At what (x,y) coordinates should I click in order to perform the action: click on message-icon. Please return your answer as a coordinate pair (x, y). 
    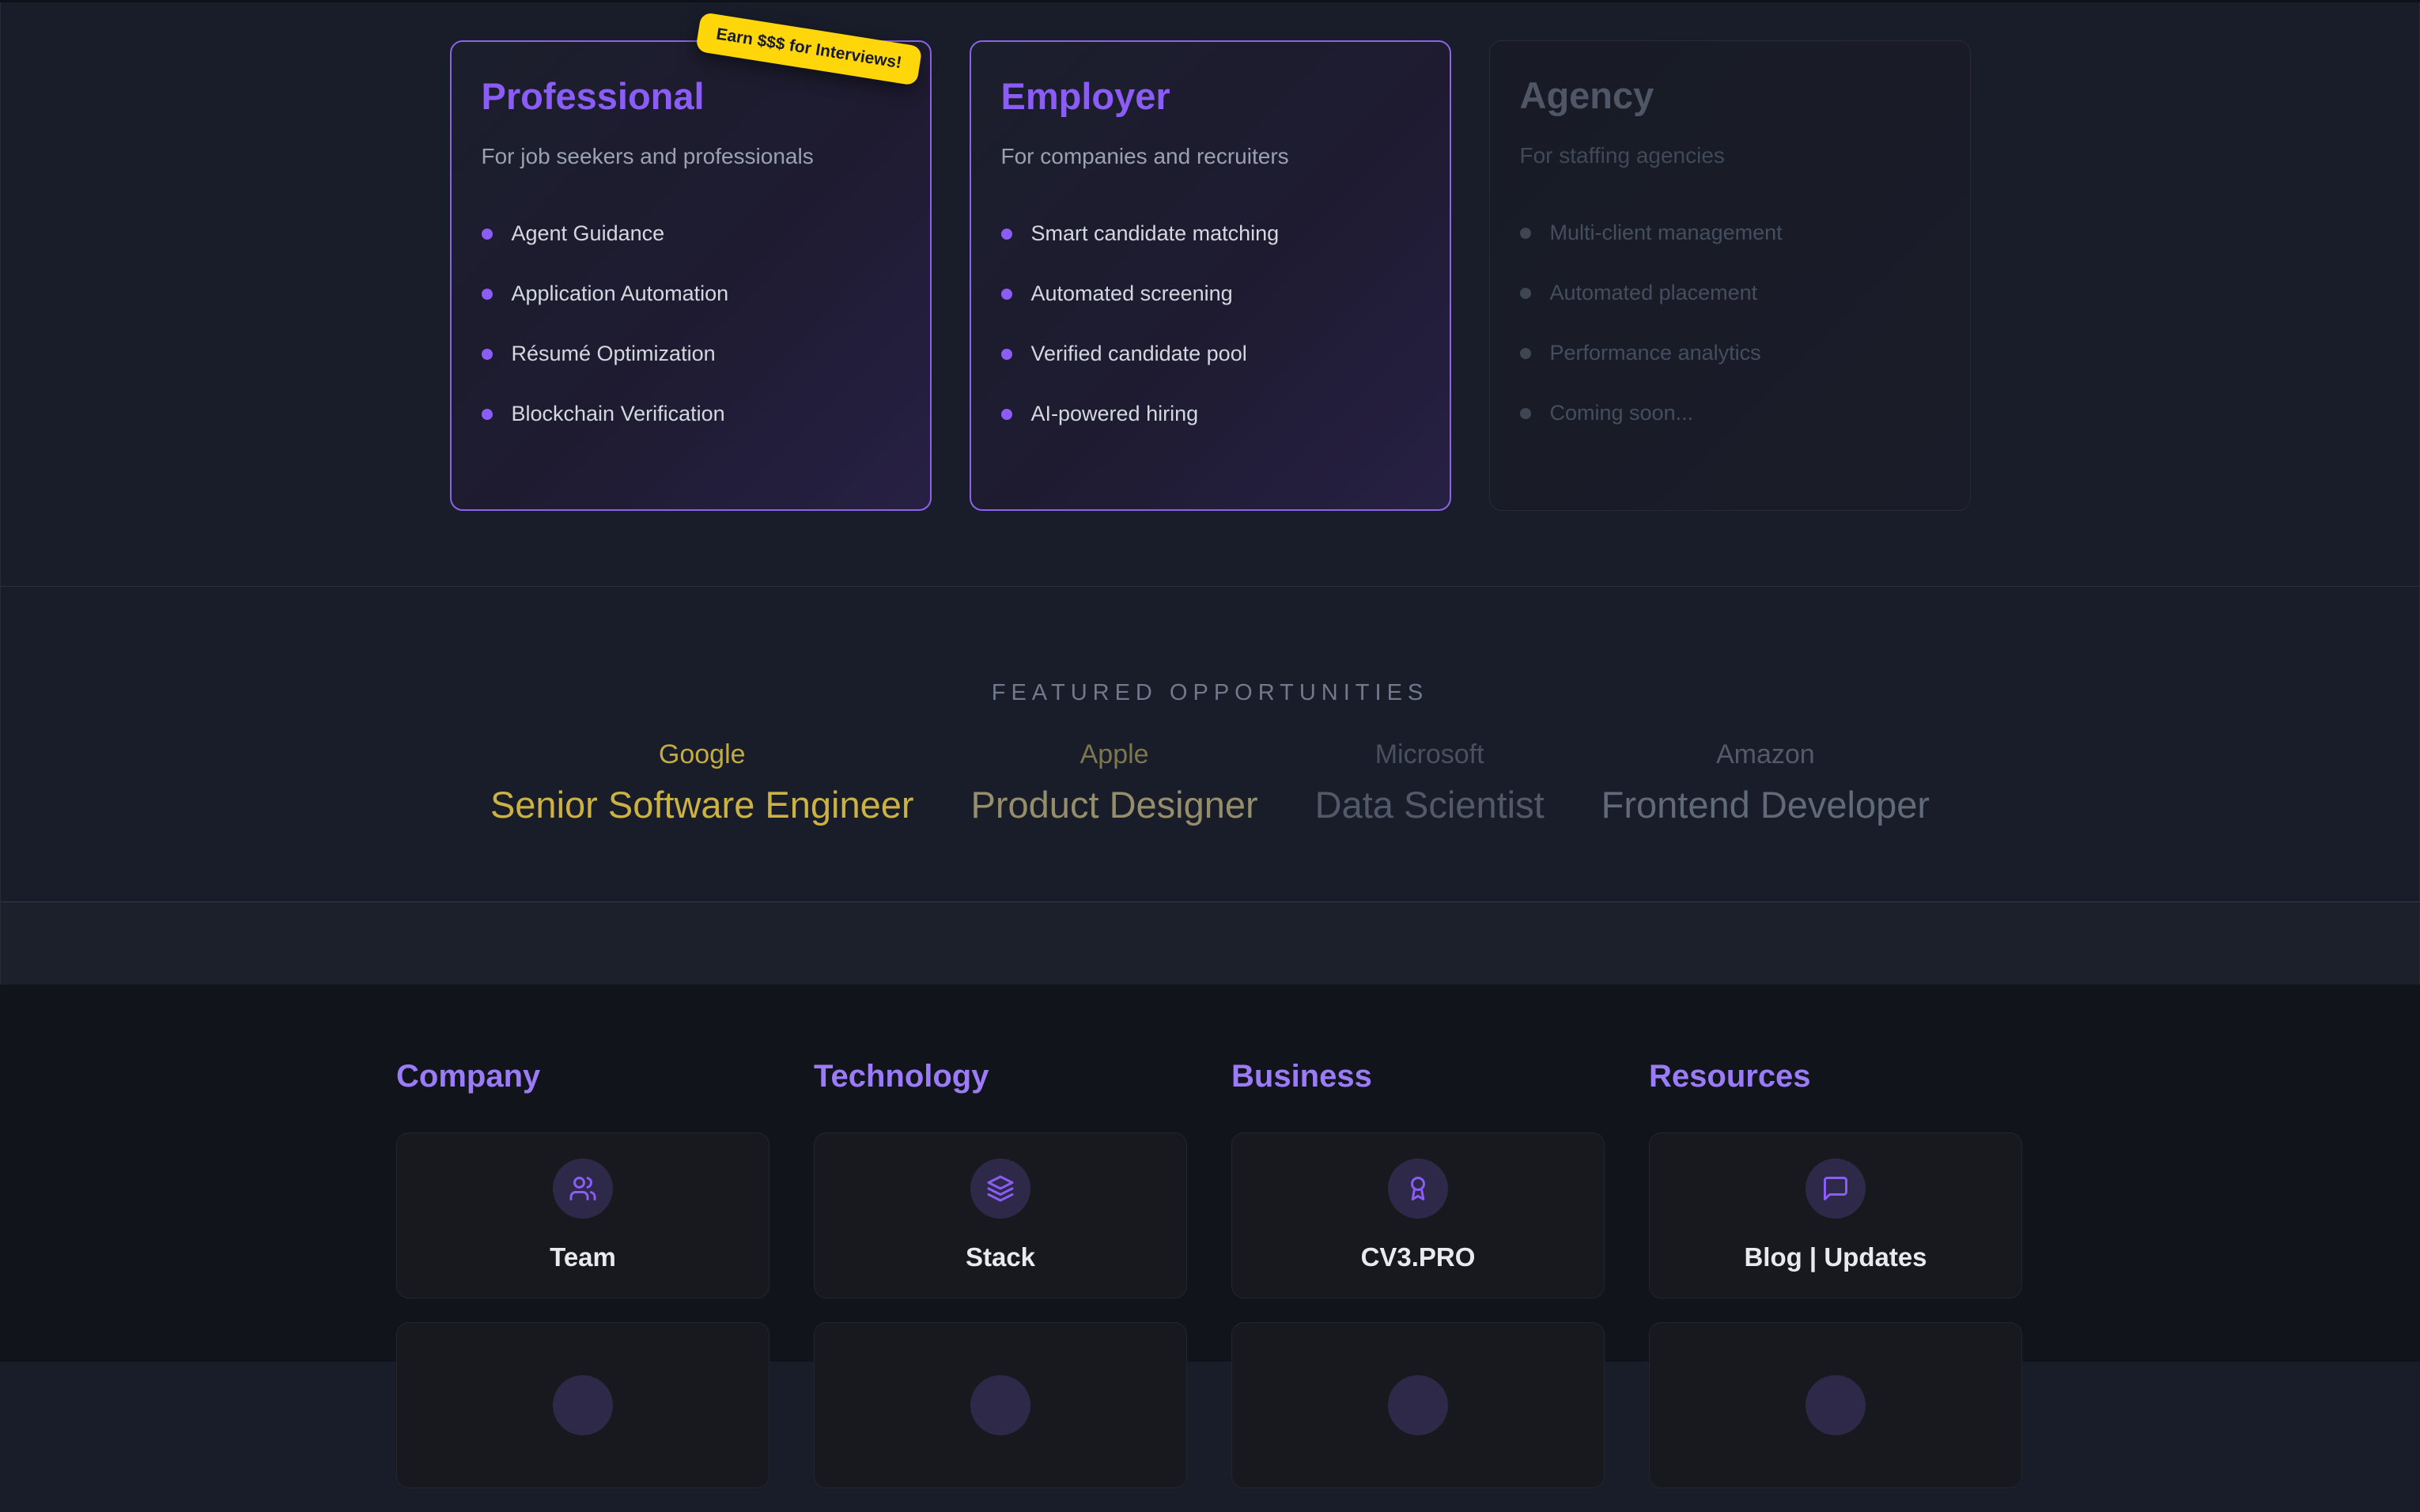
    Looking at the image, I should click on (1836, 1189).